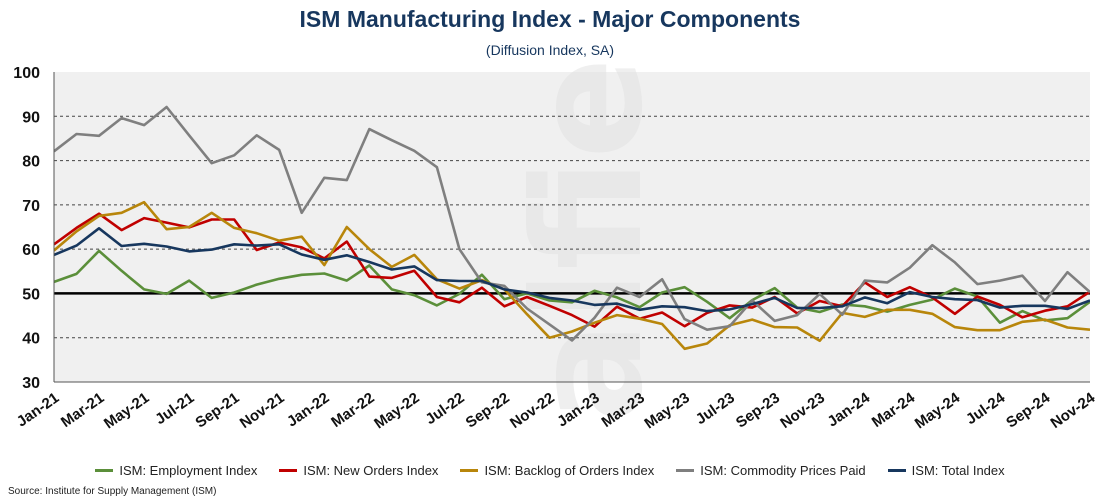 This screenshot has height=500, width=1100. Describe the element at coordinates (894, 410) in the screenshot. I see `x-tick-label: Mar-24` at that location.